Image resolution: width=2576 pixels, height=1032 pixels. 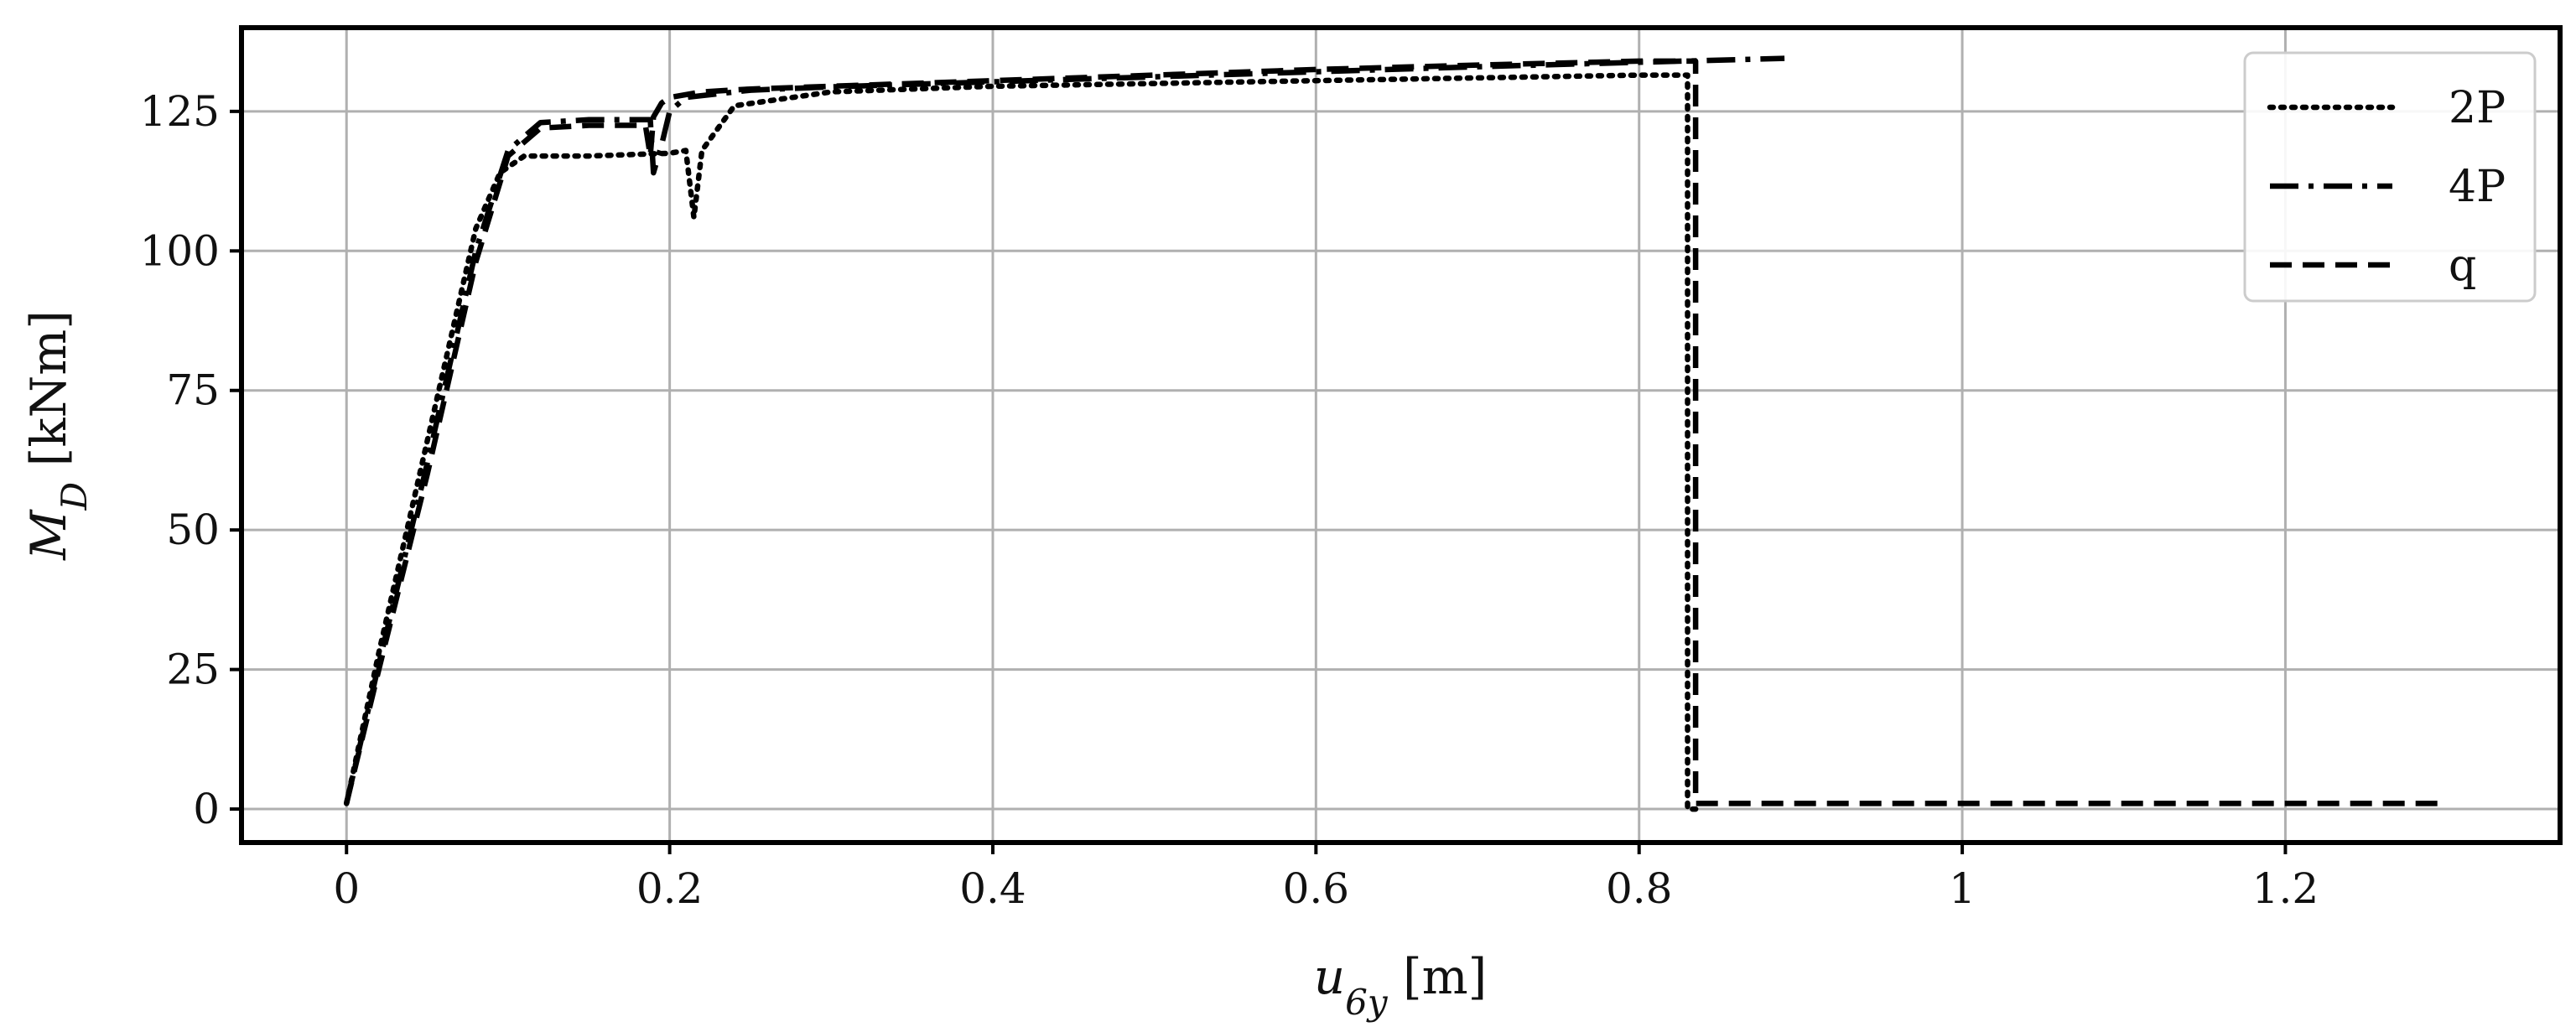 What do you see at coordinates (206, 809) in the screenshot?
I see `y-tick-label: 0` at bounding box center [206, 809].